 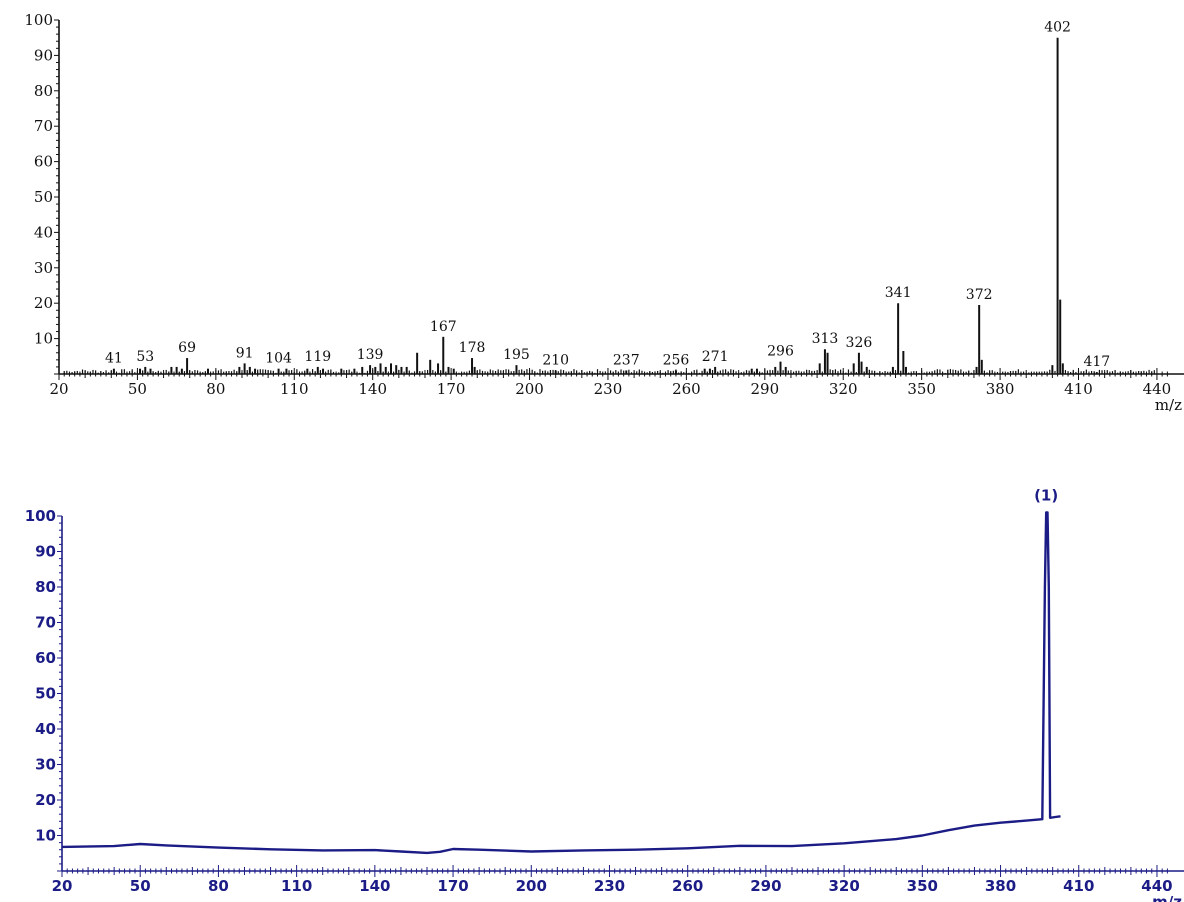 I want to click on peak-label: 237, so click(x=626, y=360).